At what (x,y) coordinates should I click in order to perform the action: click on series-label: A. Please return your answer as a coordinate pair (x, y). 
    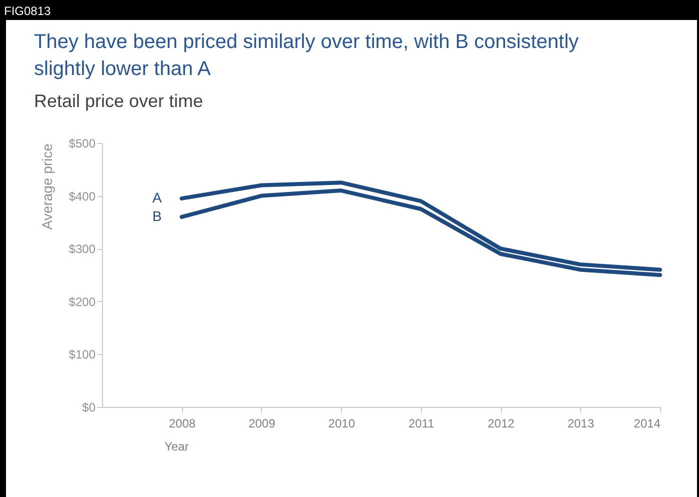
    Looking at the image, I should click on (157, 197).